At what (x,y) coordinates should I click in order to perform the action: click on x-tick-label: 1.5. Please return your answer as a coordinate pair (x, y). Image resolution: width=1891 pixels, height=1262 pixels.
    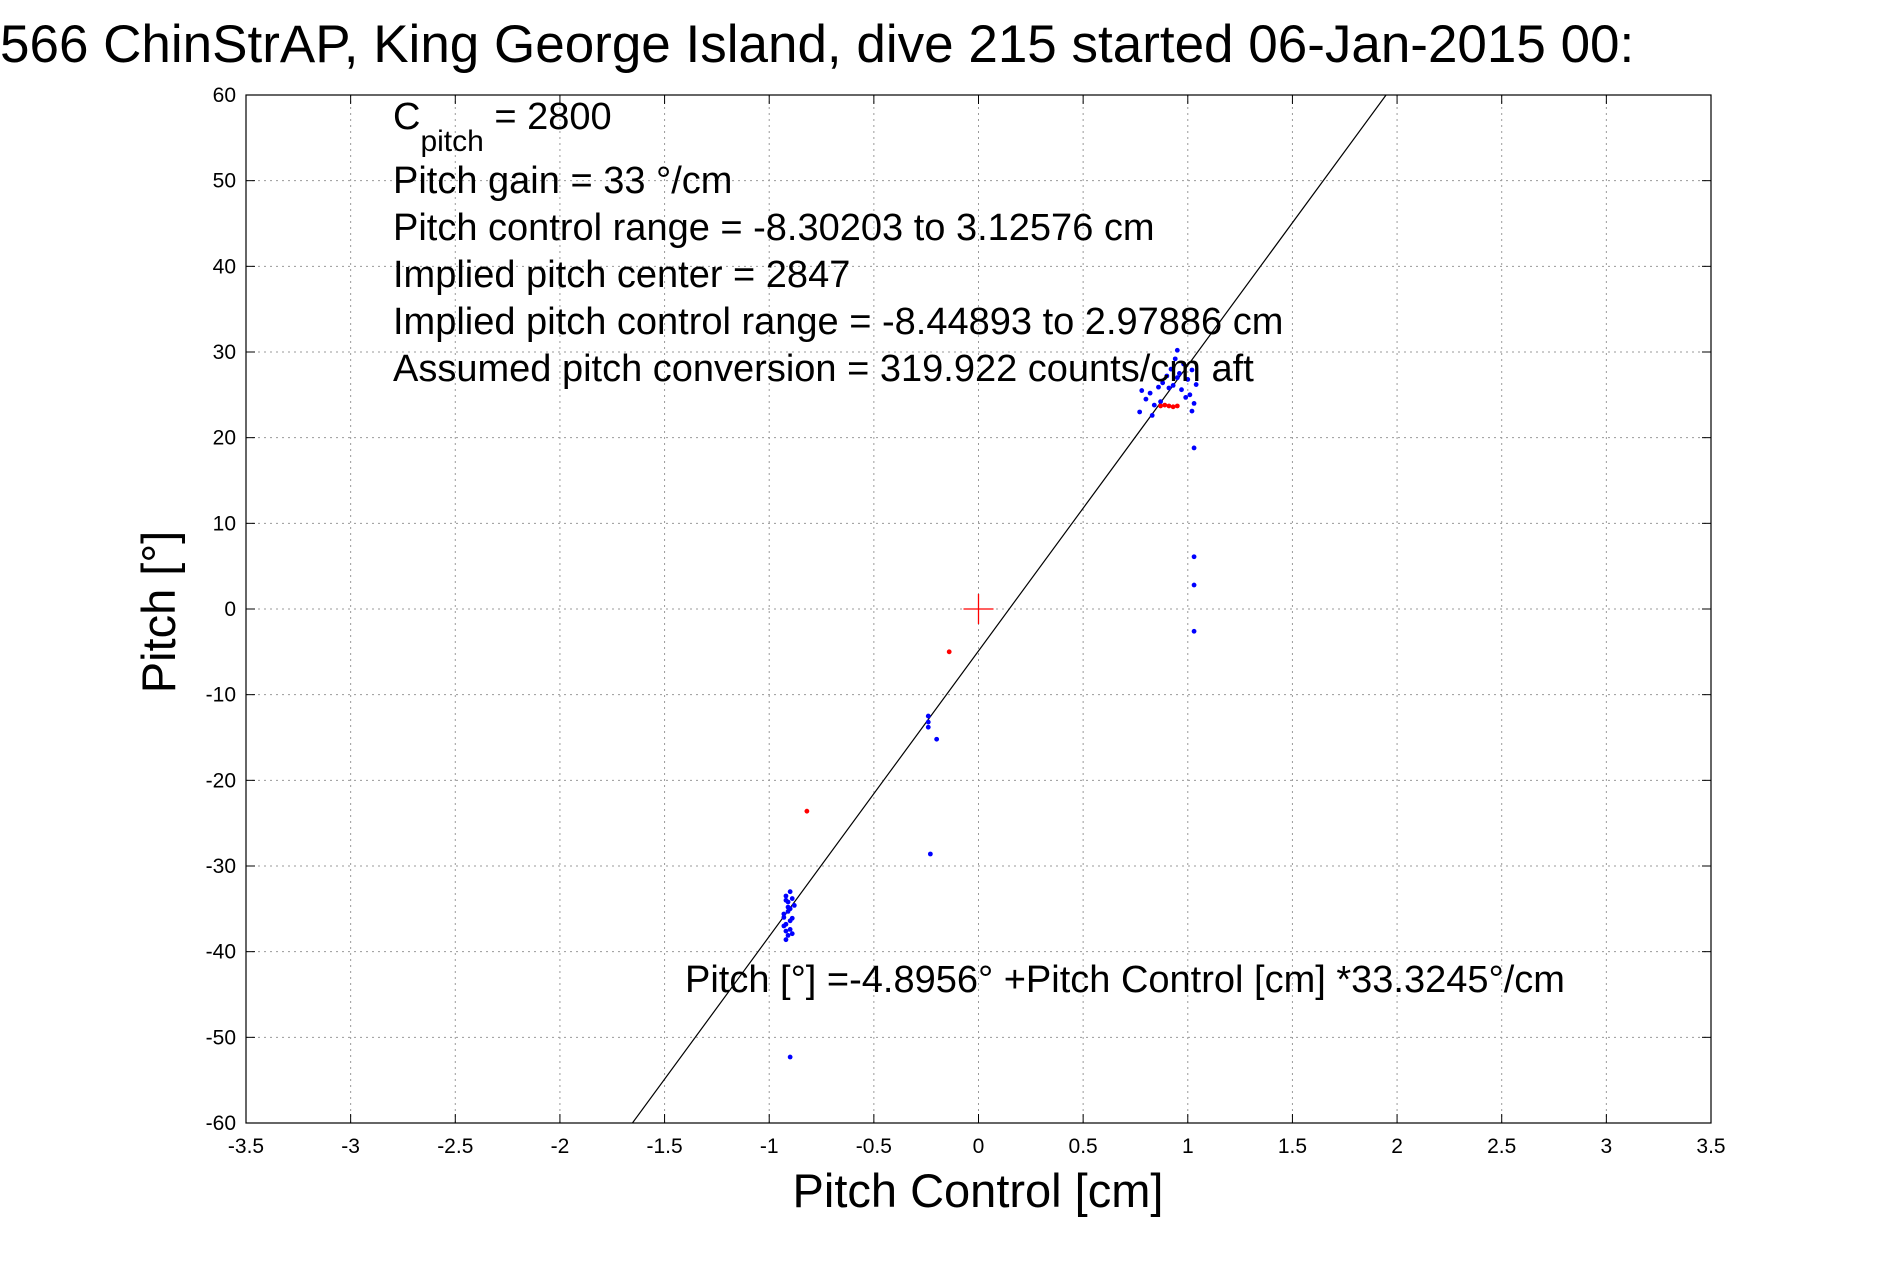
    Looking at the image, I should click on (1292, 1146).